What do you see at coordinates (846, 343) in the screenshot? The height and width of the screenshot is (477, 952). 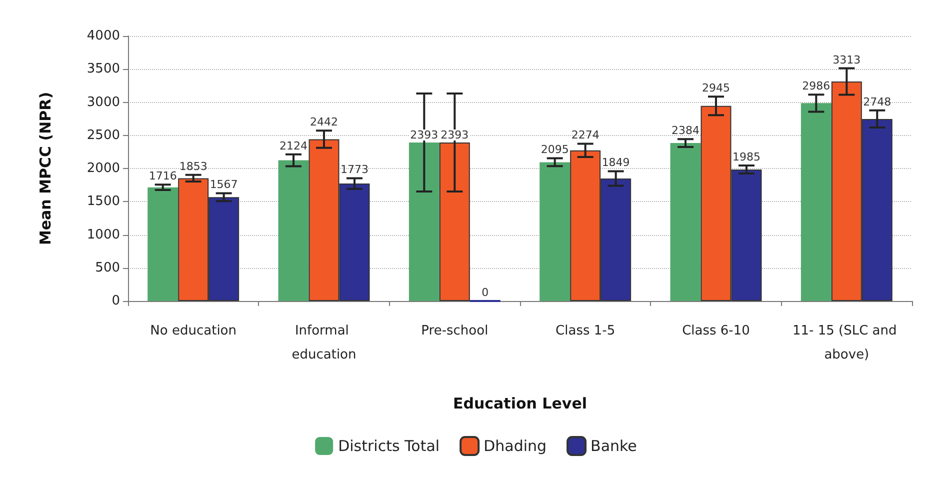 I see `x-tick-label: 11- 15 (SLC and above)` at bounding box center [846, 343].